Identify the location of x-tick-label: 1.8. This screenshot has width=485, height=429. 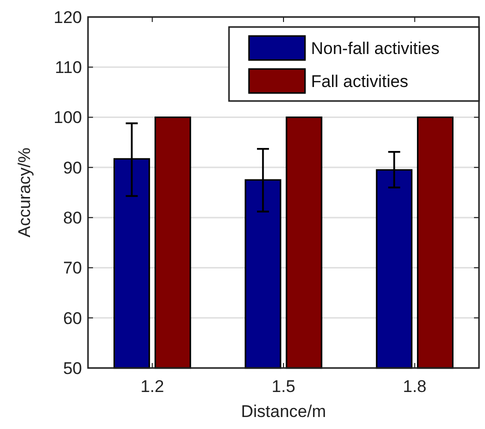
(414, 386).